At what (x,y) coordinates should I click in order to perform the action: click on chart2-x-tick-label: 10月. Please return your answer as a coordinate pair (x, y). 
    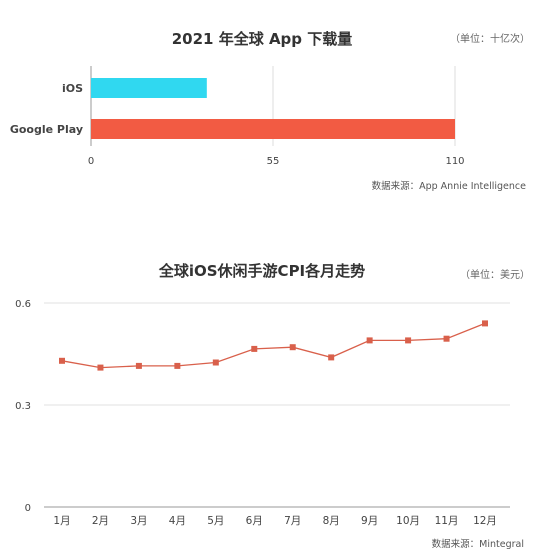
    Looking at the image, I should click on (408, 521).